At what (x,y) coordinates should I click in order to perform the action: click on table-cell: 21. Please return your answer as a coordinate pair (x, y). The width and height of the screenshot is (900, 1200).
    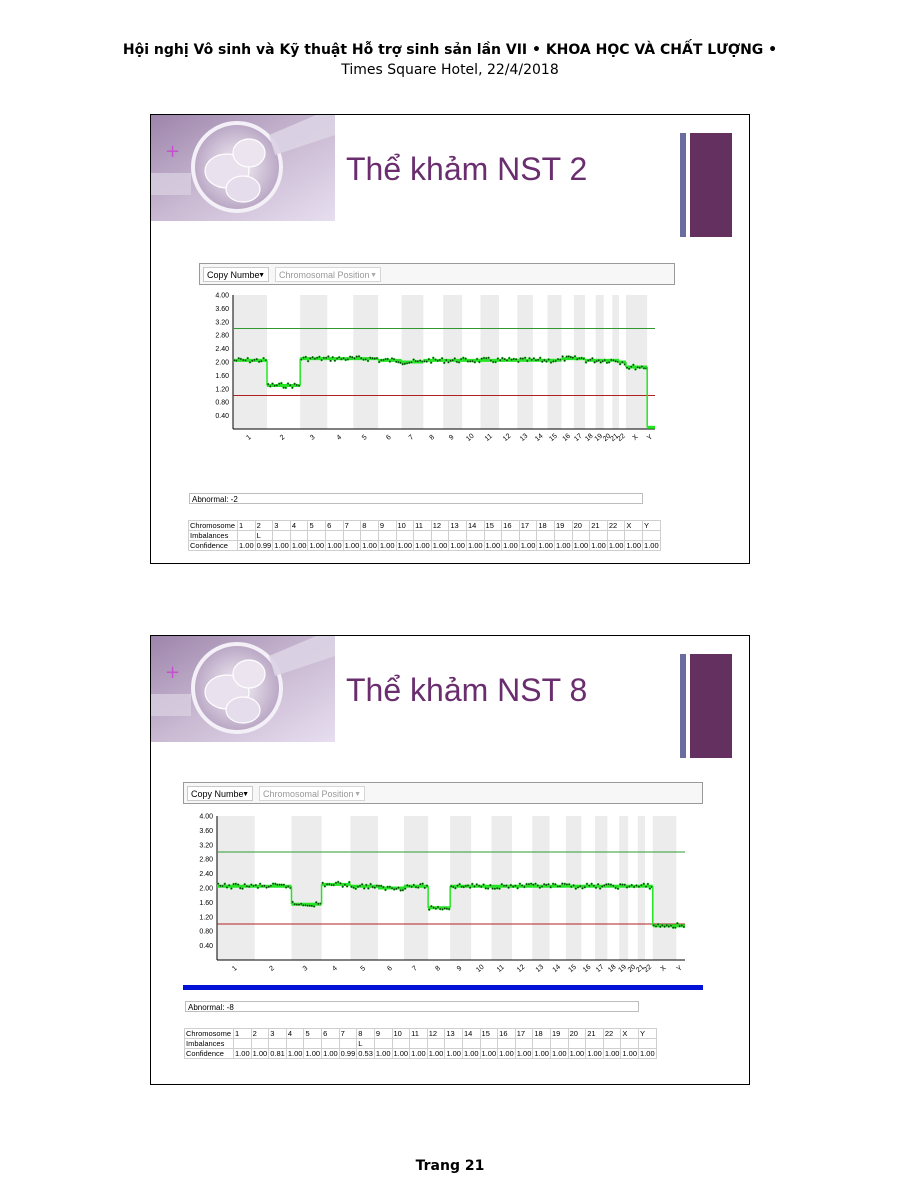
    Looking at the image, I should click on (594, 1033).